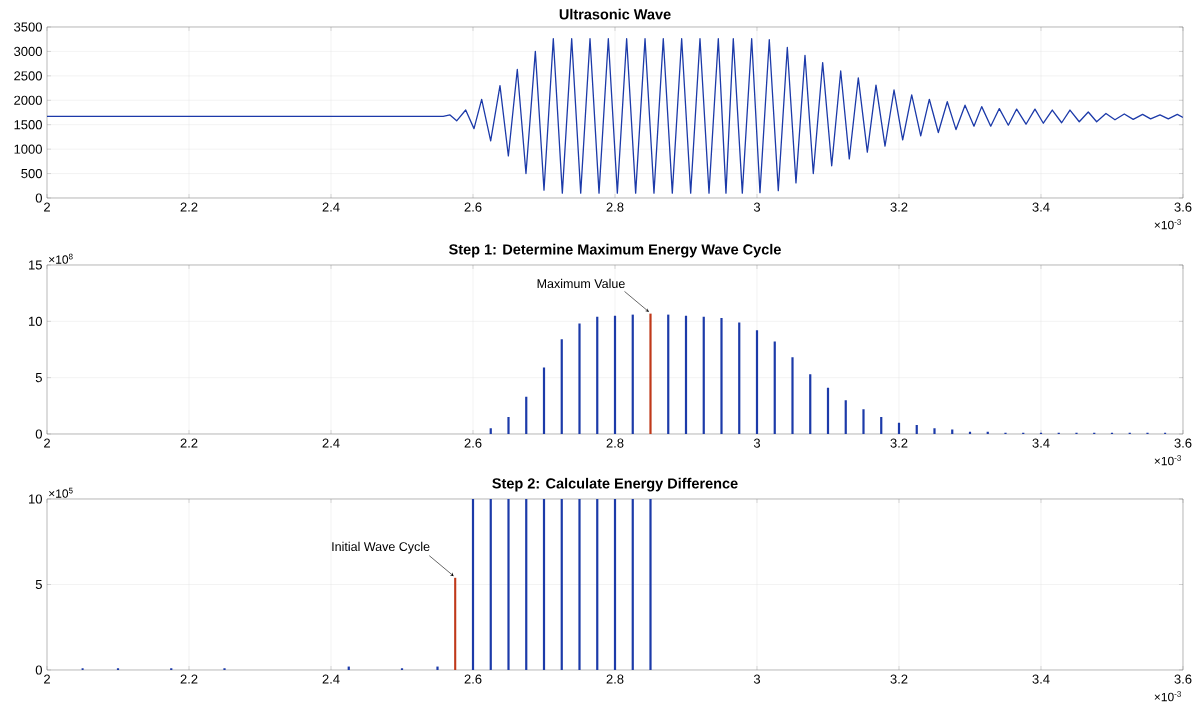 The image size is (1199, 719). What do you see at coordinates (28, 149) in the screenshot?
I see `y-tick-label: 1000` at bounding box center [28, 149].